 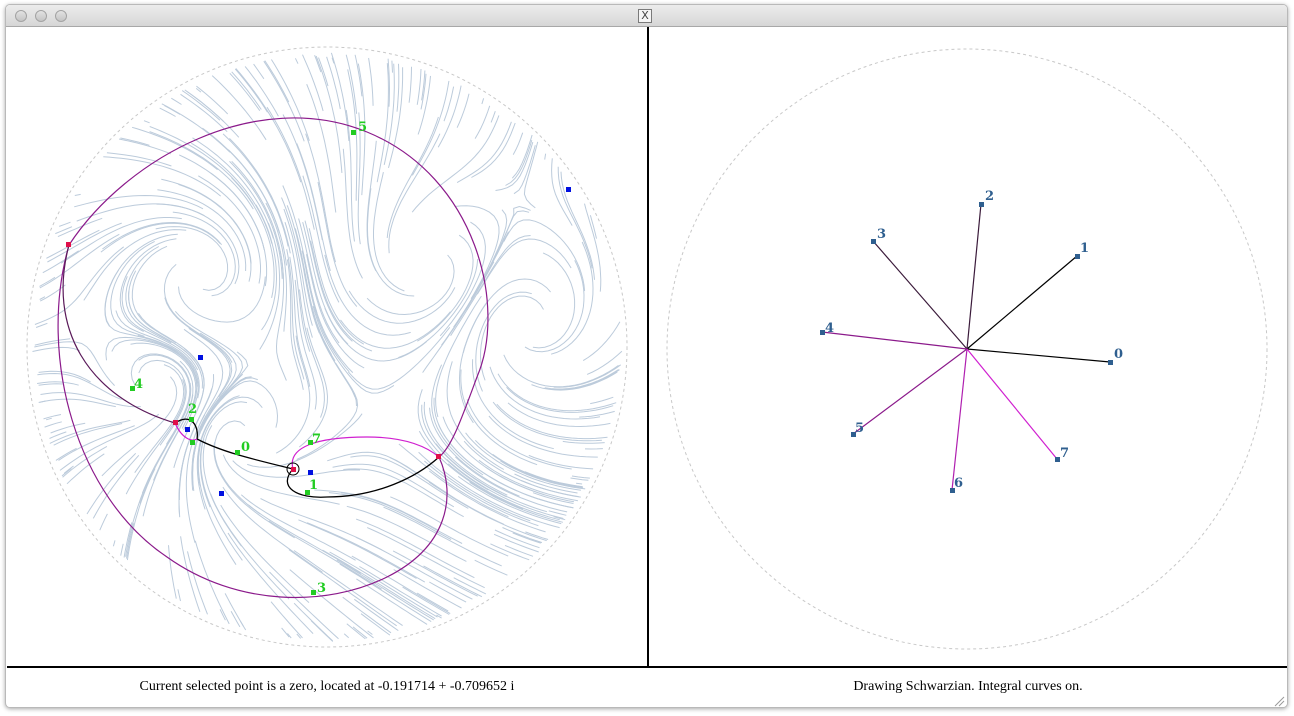 What do you see at coordinates (41, 16) in the screenshot?
I see `minimize-window-button` at bounding box center [41, 16].